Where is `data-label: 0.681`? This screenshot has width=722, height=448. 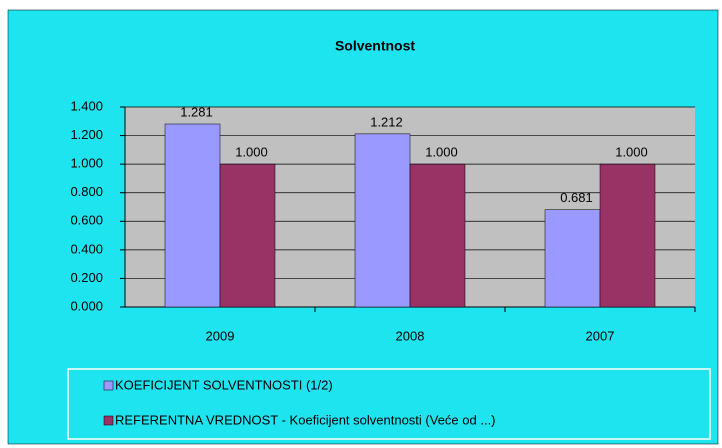 data-label: 0.681 is located at coordinates (576, 197).